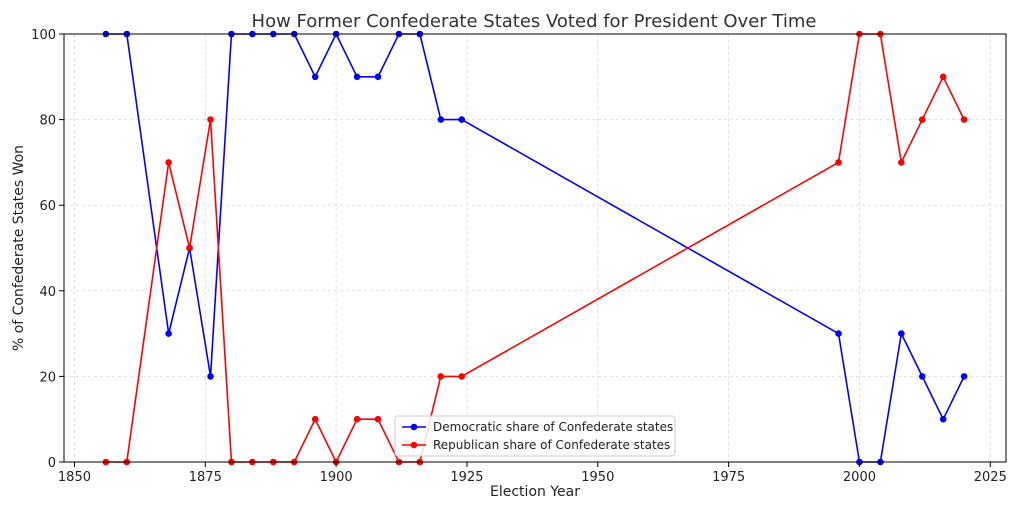 The height and width of the screenshot is (512, 1024). Describe the element at coordinates (47, 377) in the screenshot. I see `y-tick-label: 20` at that location.